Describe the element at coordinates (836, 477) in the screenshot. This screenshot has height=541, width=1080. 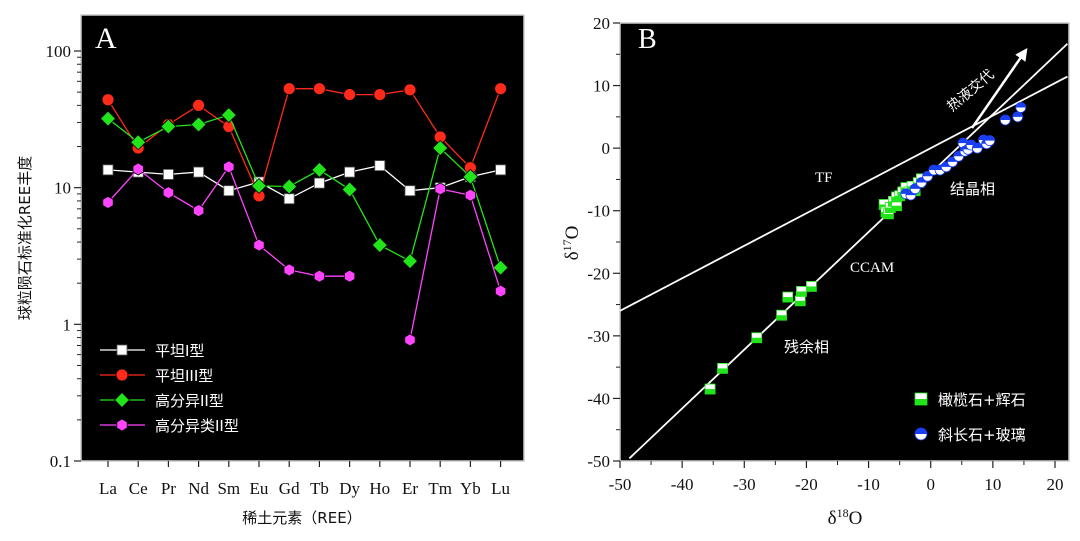
I see `panel-b-x-axis: -50 -40 -30 -20 -10 0 10 20` at that location.